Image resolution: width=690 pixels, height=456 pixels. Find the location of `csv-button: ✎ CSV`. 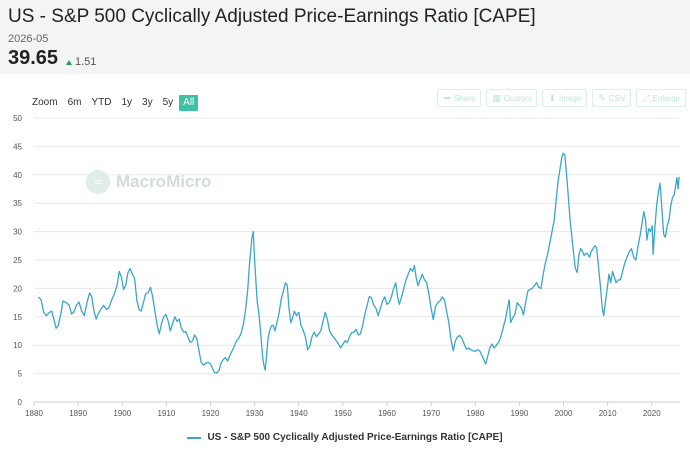

csv-button: ✎ CSV is located at coordinates (612, 98).